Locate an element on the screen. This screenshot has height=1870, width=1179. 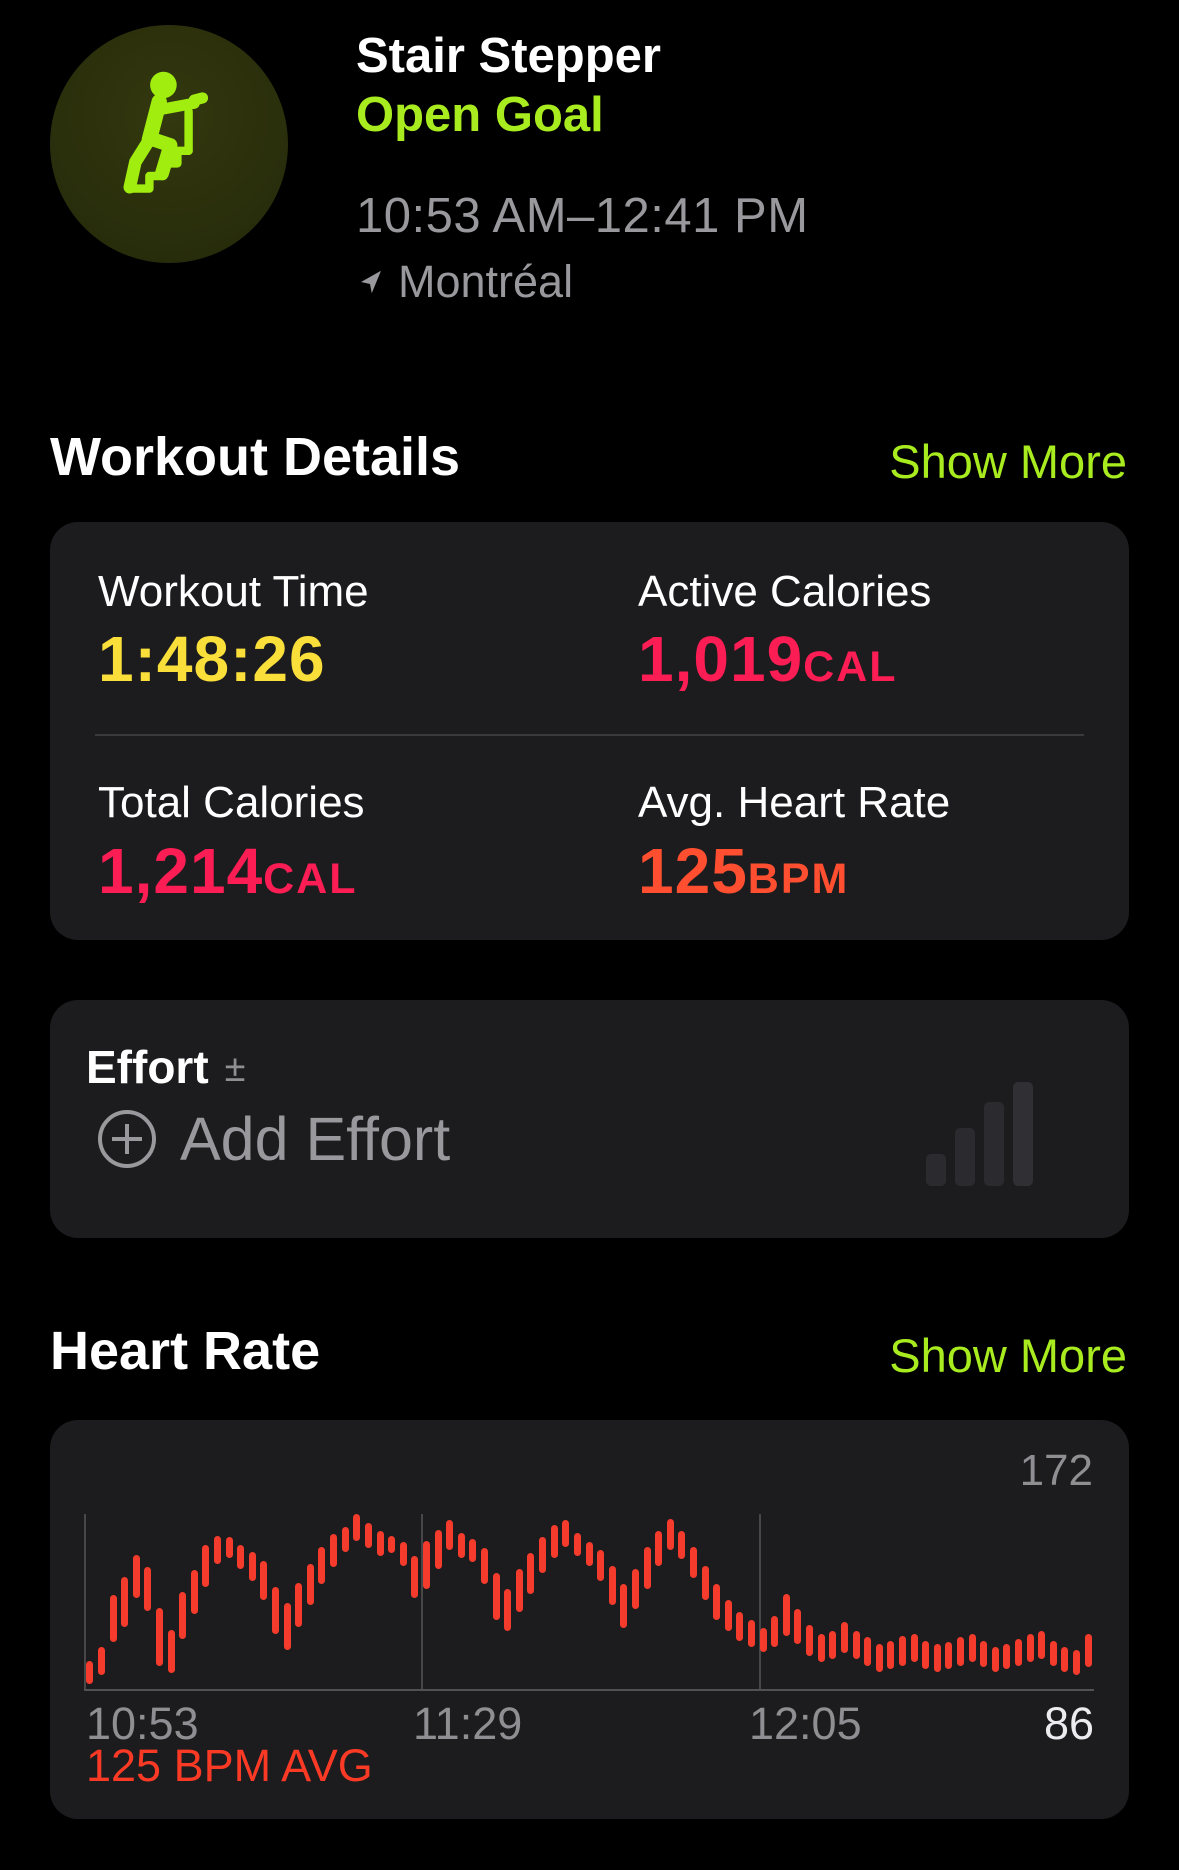
location-arrow-icon is located at coordinates (371, 282).